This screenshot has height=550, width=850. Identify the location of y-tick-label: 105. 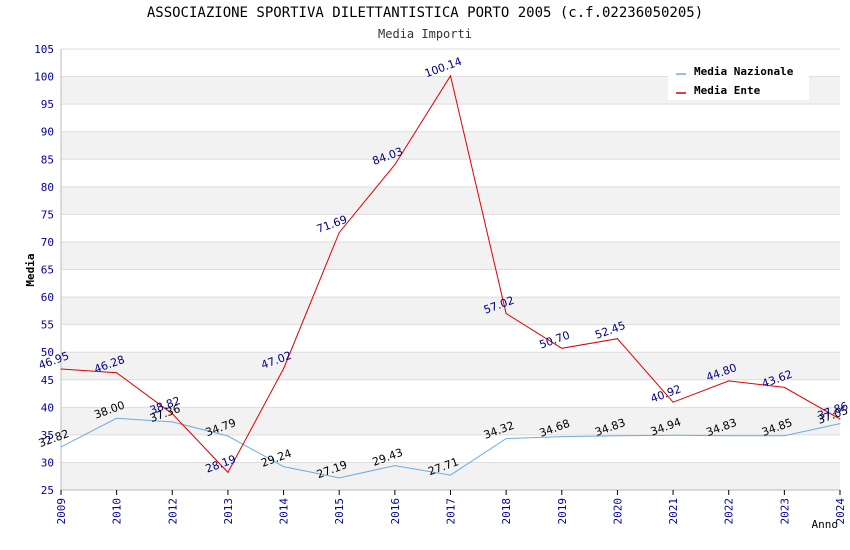
(44, 49).